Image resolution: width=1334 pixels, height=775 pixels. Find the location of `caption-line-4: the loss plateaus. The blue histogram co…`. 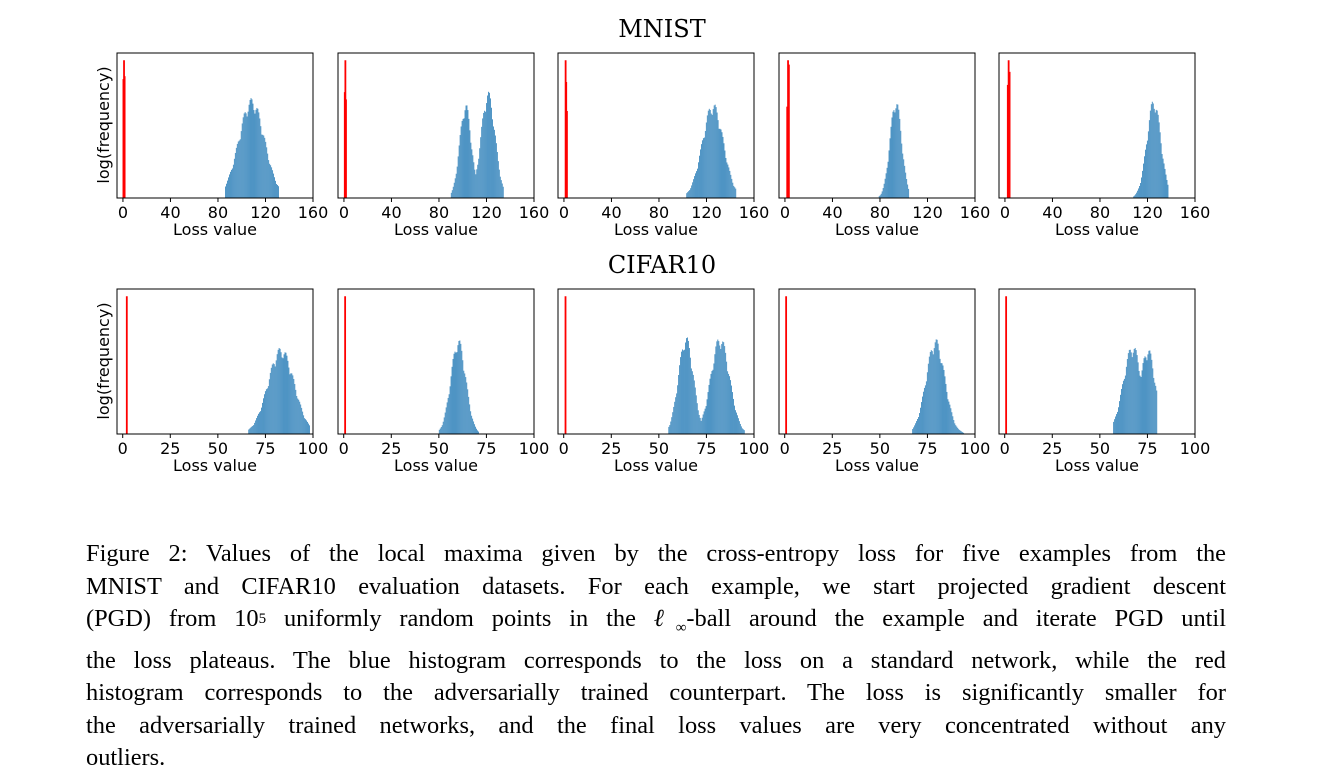

caption-line-4: the loss plateaus. The blue histogram co… is located at coordinates (656, 660).